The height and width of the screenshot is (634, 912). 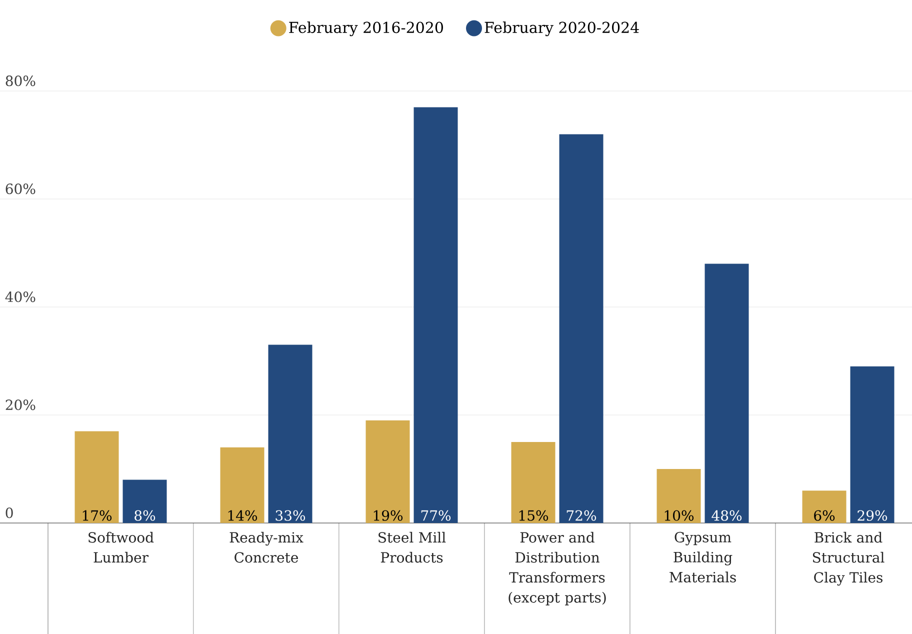 I want to click on data-label: 17%, so click(x=97, y=515).